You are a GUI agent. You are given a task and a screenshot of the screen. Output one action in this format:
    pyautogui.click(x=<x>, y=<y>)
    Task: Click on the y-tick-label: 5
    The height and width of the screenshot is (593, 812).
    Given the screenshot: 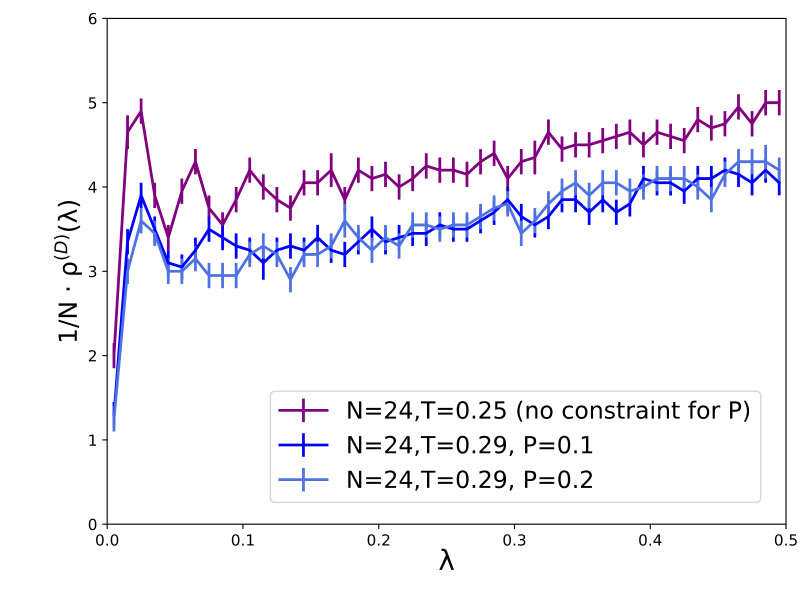 What is the action you would take?
    pyautogui.click(x=92, y=103)
    